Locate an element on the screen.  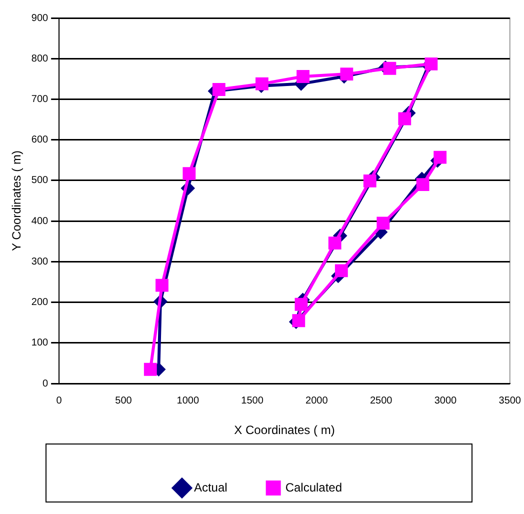
y-tick-label: 300 is located at coordinates (40, 262).